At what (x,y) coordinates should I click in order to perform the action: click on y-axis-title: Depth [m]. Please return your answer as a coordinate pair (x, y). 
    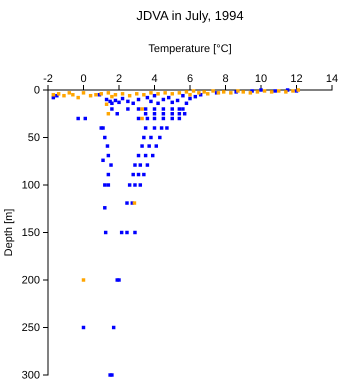
    Looking at the image, I should click on (9, 232).